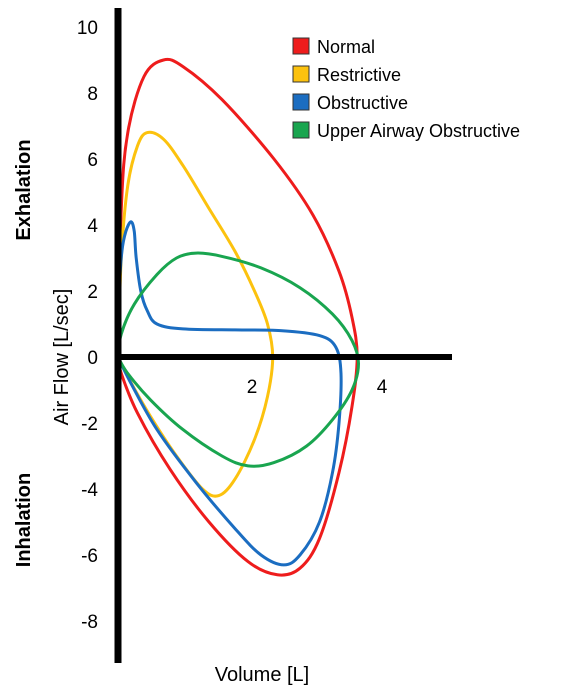 The height and width of the screenshot is (687, 576). Describe the element at coordinates (92, 94) in the screenshot. I see `y-tick-label: 8` at that location.